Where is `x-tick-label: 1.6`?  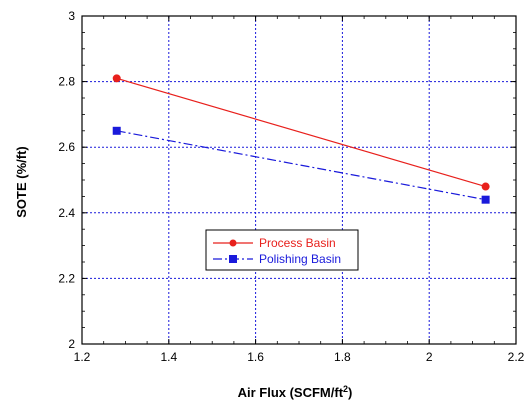
x-tick-label: 1.6 is located at coordinates (255, 357).